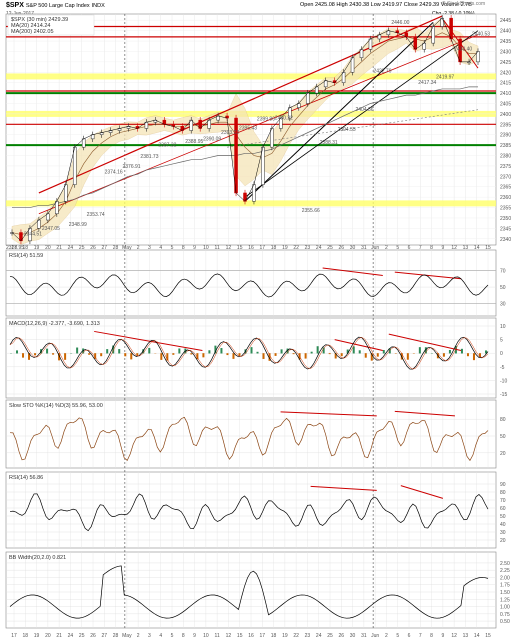 The image size is (529, 640). I want to click on x-tick-label: 7, so click(420, 636).